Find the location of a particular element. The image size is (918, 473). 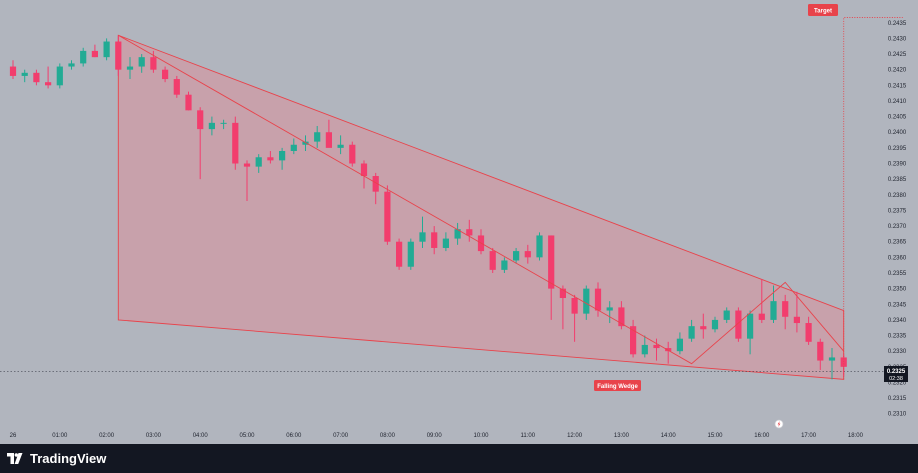

price-tick-label: 0.2420 is located at coordinates (897, 71).